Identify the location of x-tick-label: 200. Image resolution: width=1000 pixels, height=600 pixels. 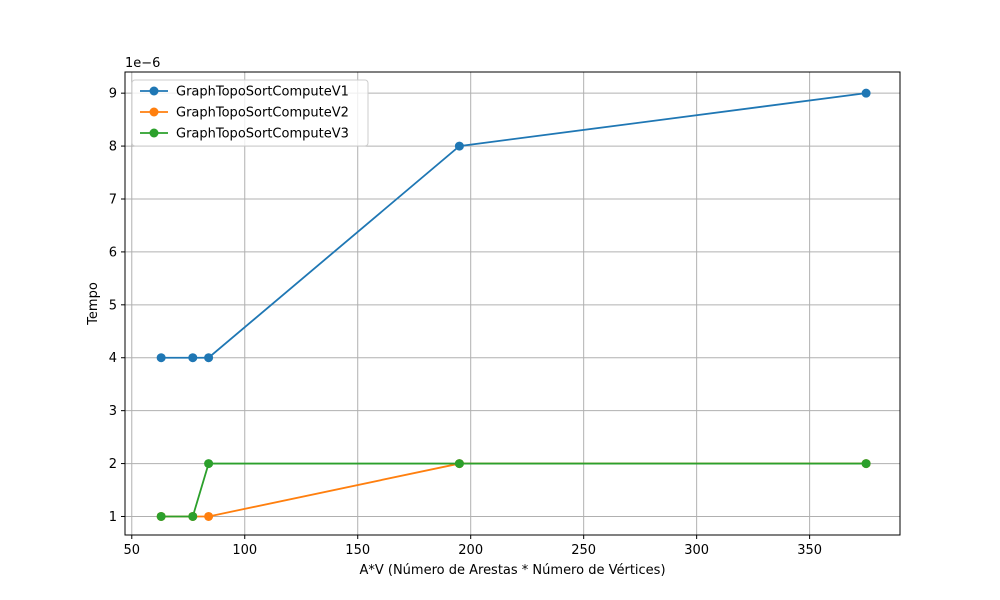
(470, 550).